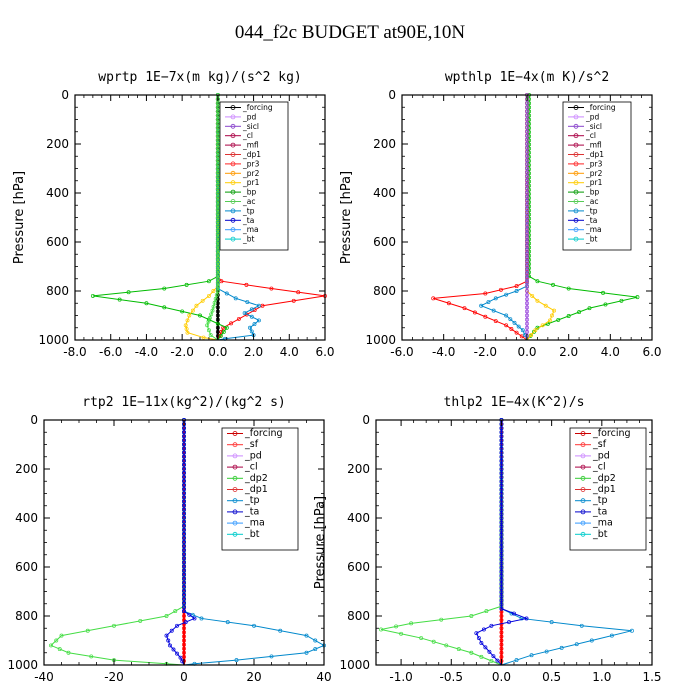 This screenshot has width=700, height=700. I want to click on x-tick-label: 0.0, so click(526, 352).